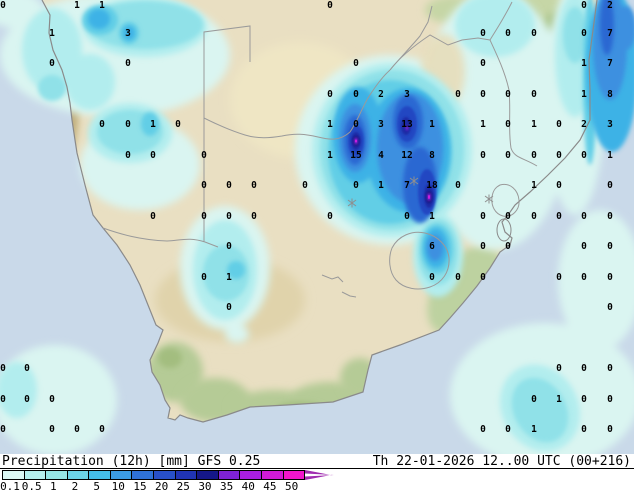  What do you see at coordinates (140, 485) in the screenshot?
I see `colorbar-tick-label: 15` at bounding box center [140, 485].